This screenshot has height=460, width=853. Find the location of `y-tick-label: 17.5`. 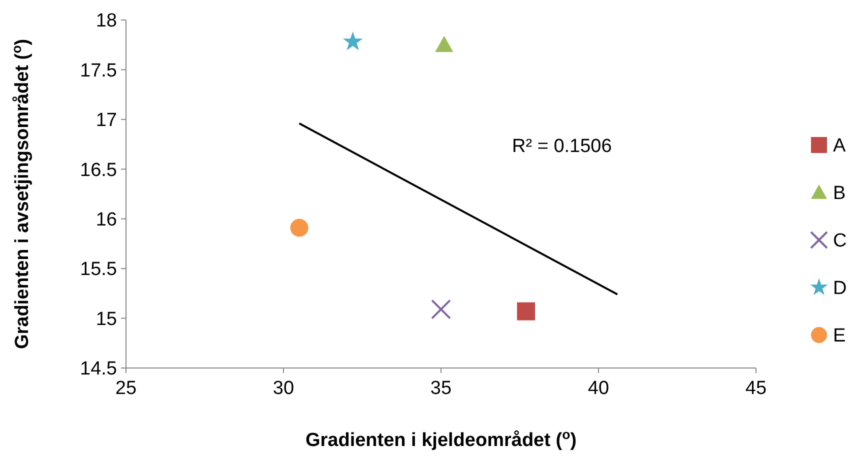

y-tick-label: 17.5 is located at coordinates (98, 71).